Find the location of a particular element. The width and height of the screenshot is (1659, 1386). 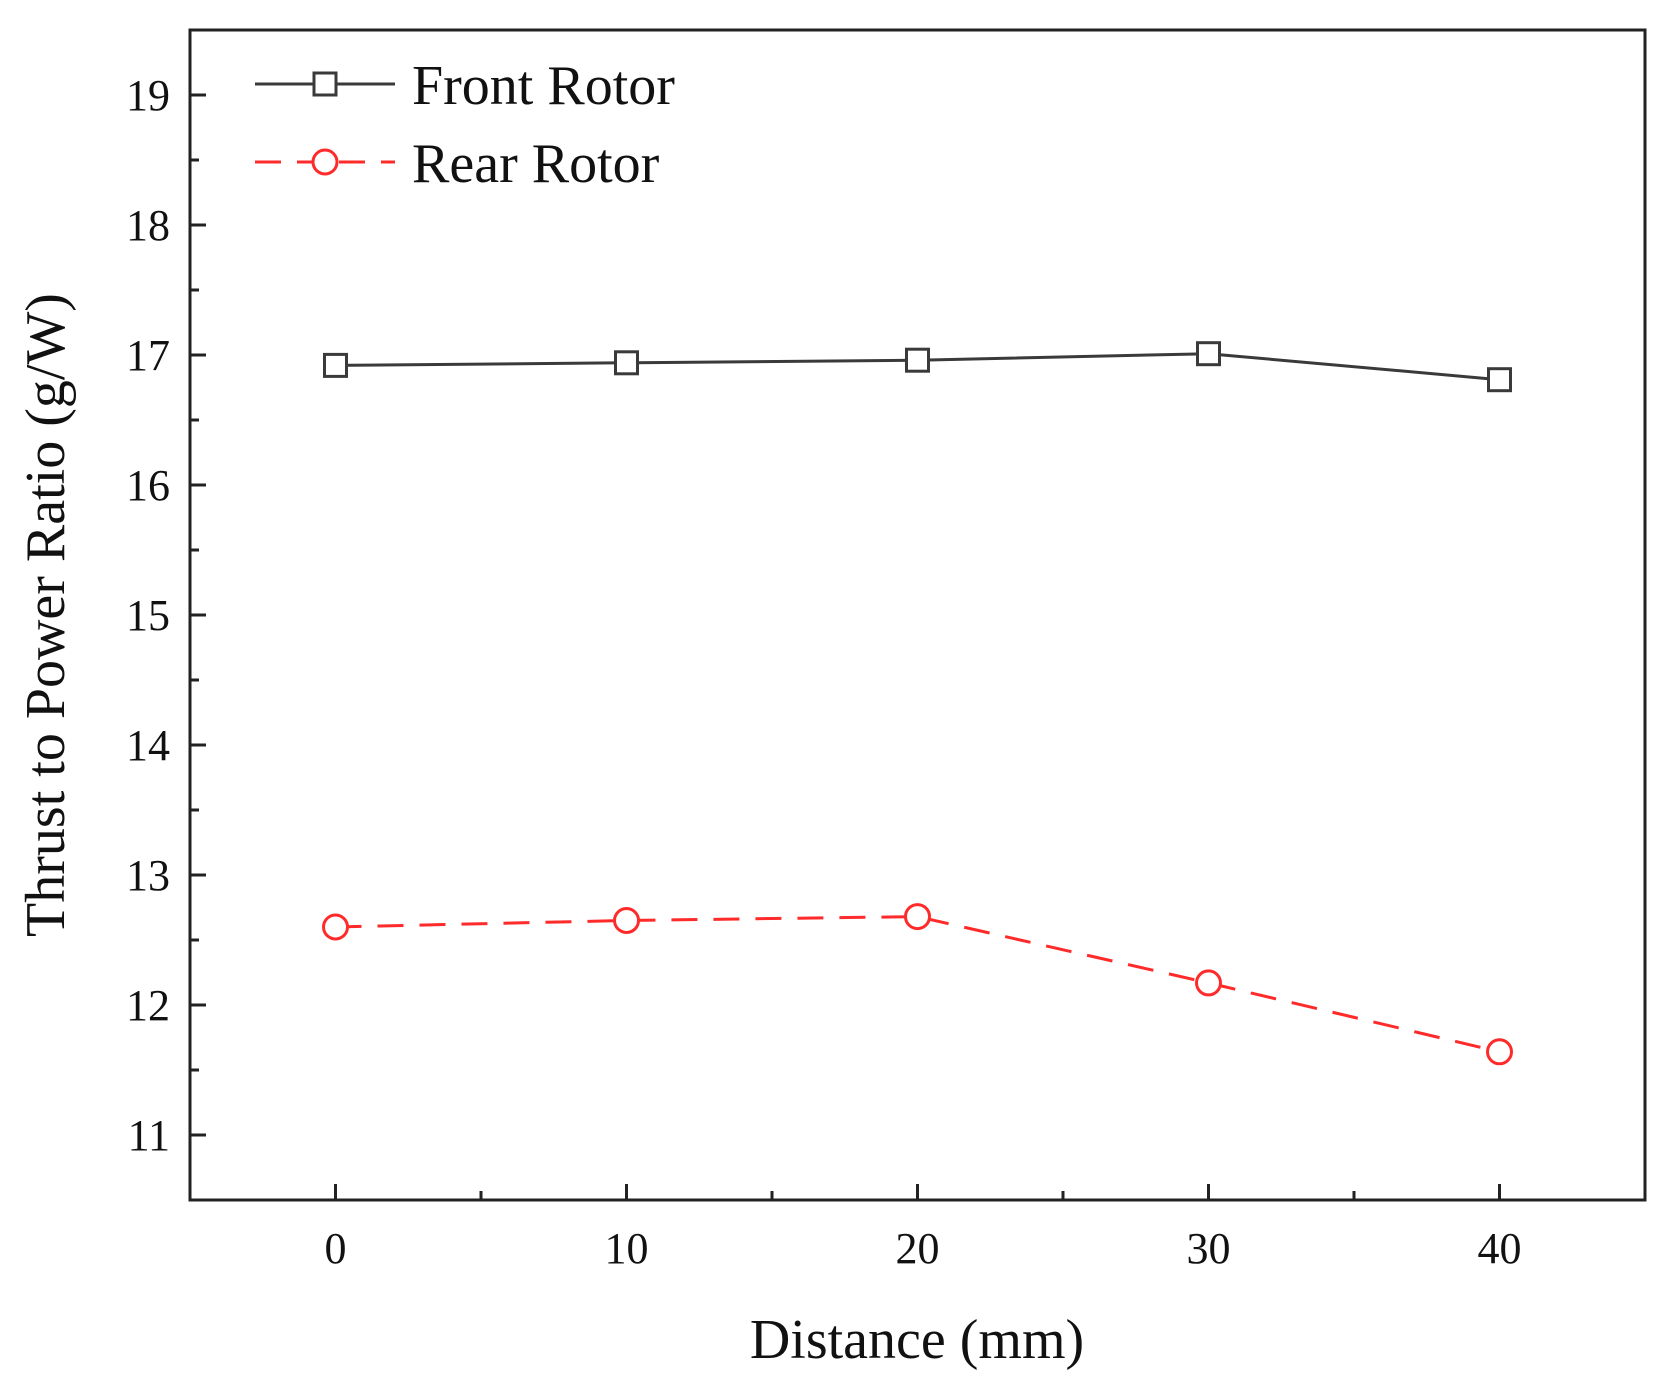

series-rear-rotor is located at coordinates (917, 984).